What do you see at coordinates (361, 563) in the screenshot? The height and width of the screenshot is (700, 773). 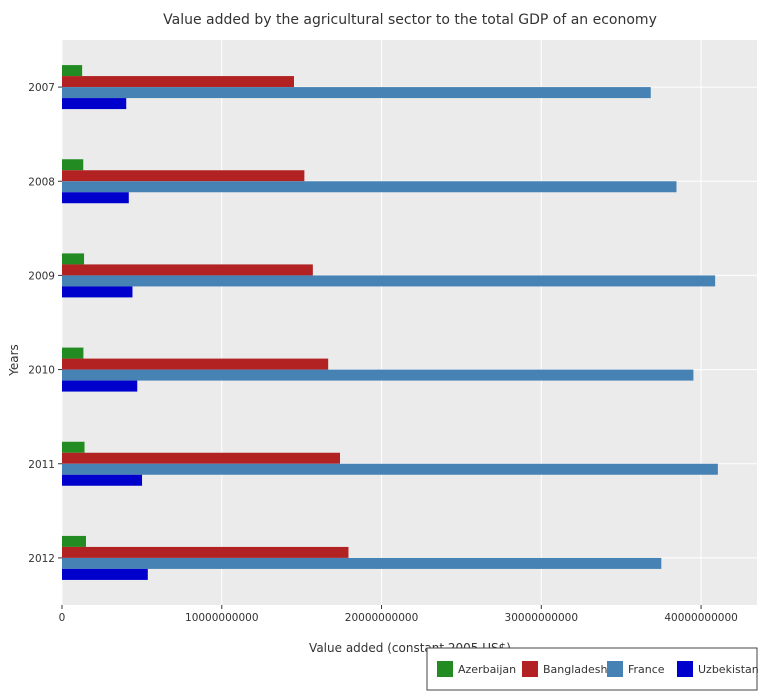 I see `bar-france-2012` at bounding box center [361, 563].